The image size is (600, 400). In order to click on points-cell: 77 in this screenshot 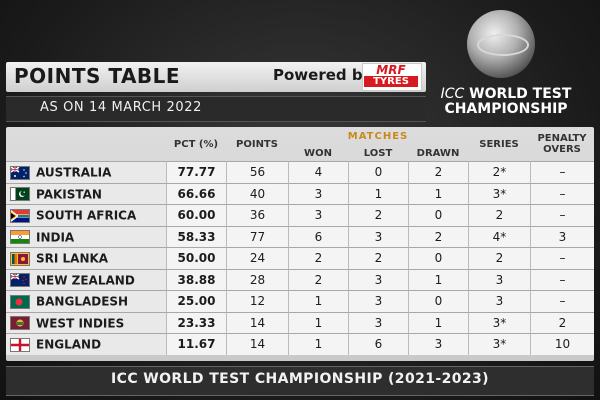, I will do `click(257, 236)`.